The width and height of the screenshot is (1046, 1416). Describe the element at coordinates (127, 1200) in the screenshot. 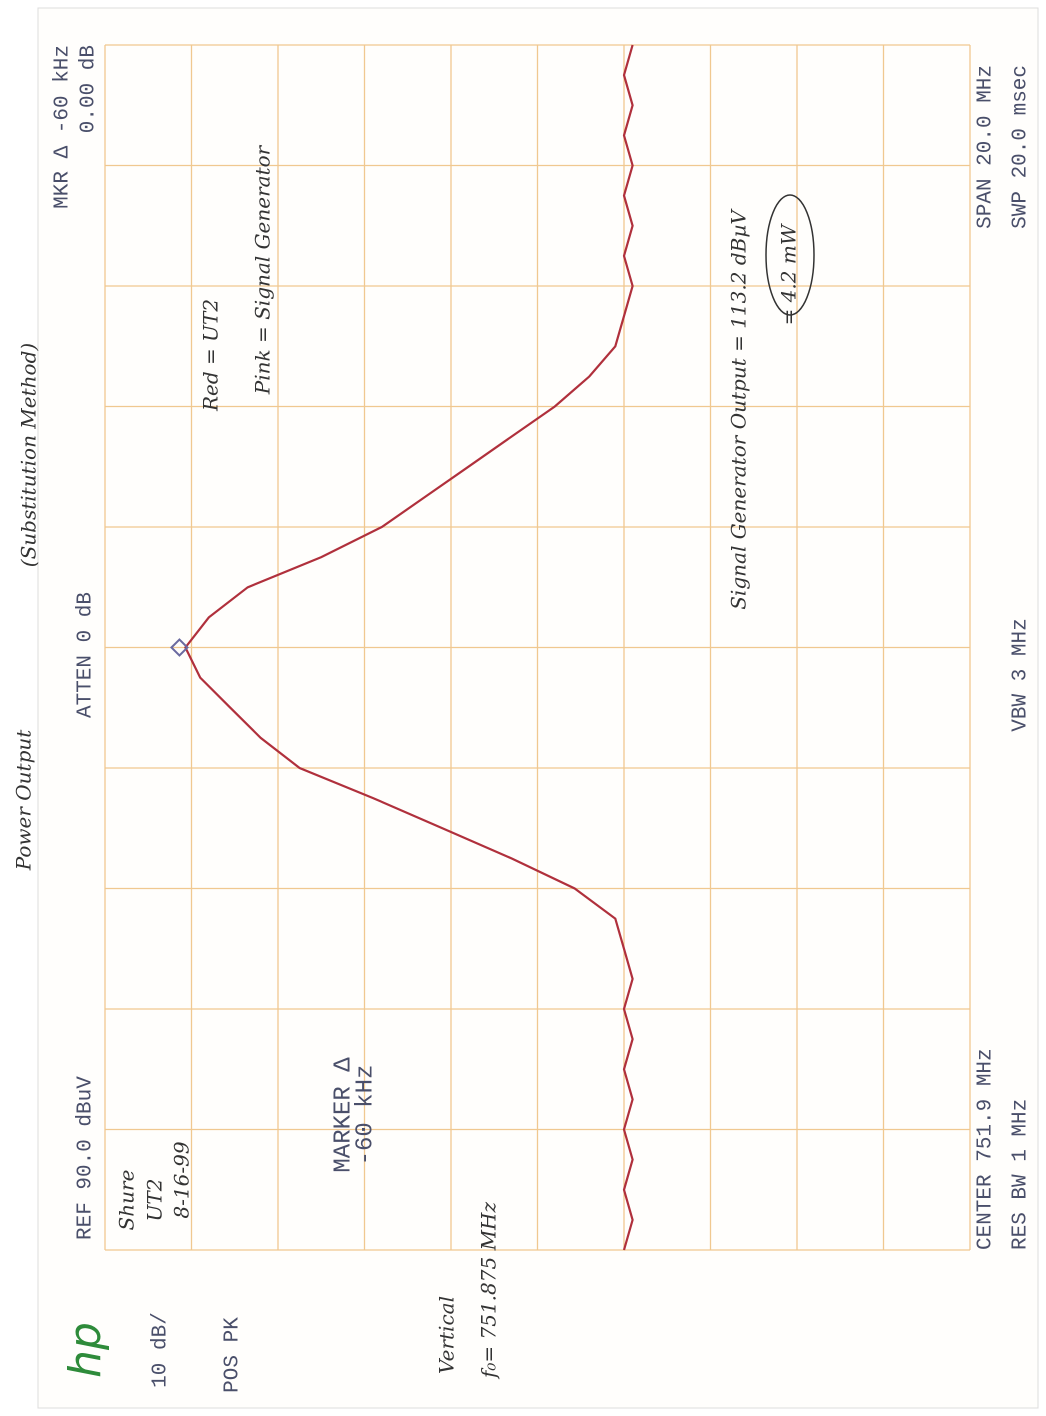

I see `maker-note: Shure` at that location.